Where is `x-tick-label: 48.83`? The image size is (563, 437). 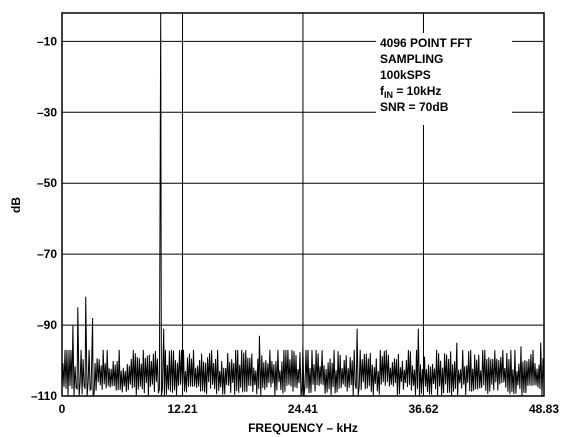
x-tick-label: 48.83 is located at coordinates (544, 409).